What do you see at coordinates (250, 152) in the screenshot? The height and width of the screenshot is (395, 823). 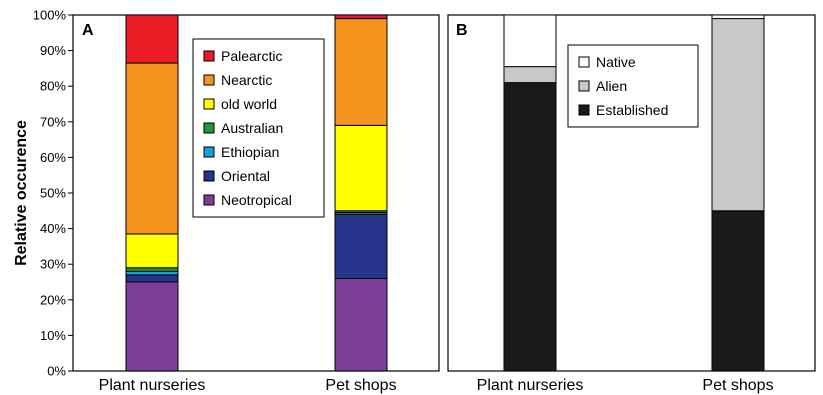 I see `legend-label: Ethiopian` at bounding box center [250, 152].